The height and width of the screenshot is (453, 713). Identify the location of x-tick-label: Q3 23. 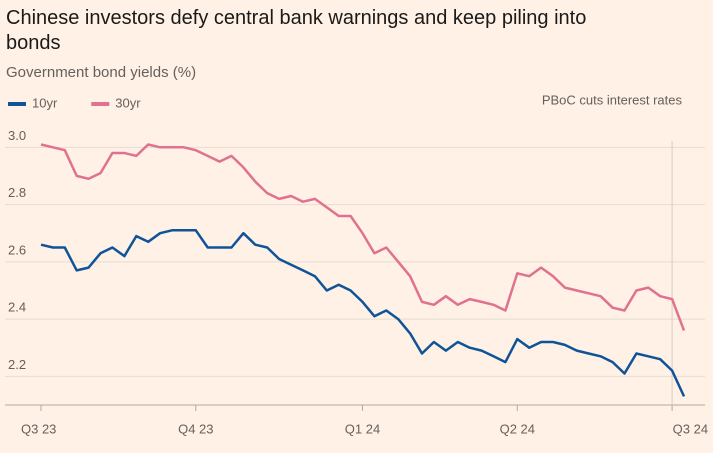
(38, 428).